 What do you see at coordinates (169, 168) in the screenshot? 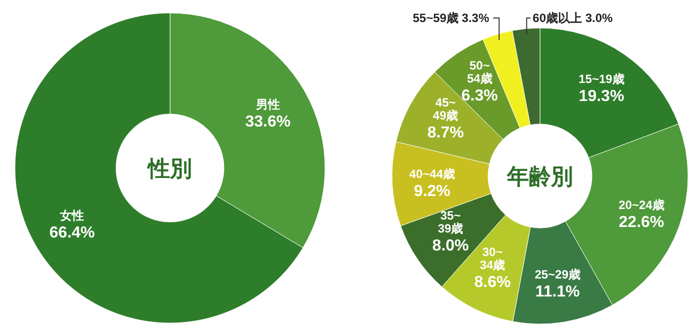
I see `text: 性別` at bounding box center [169, 168].